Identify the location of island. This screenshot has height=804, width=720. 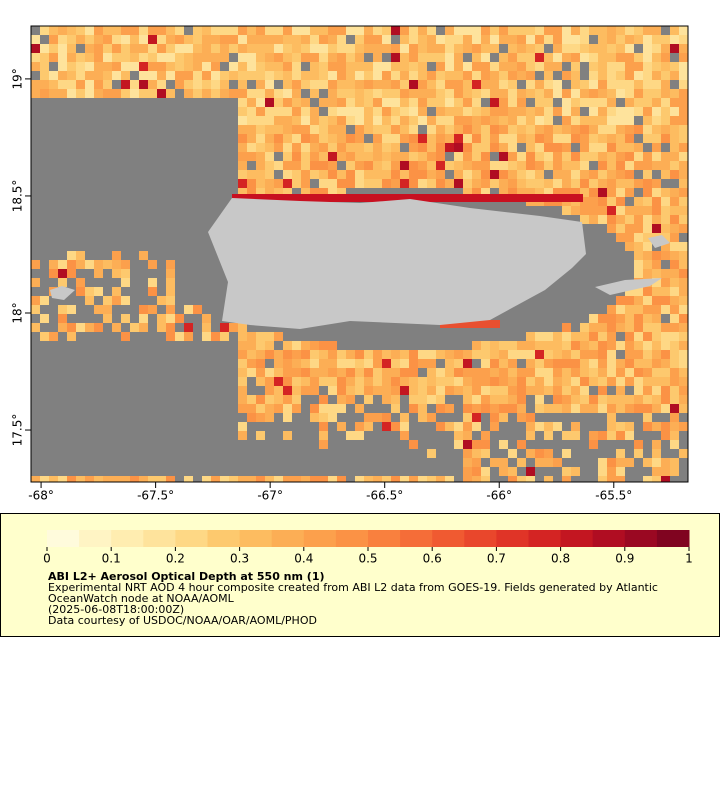
(659, 241).